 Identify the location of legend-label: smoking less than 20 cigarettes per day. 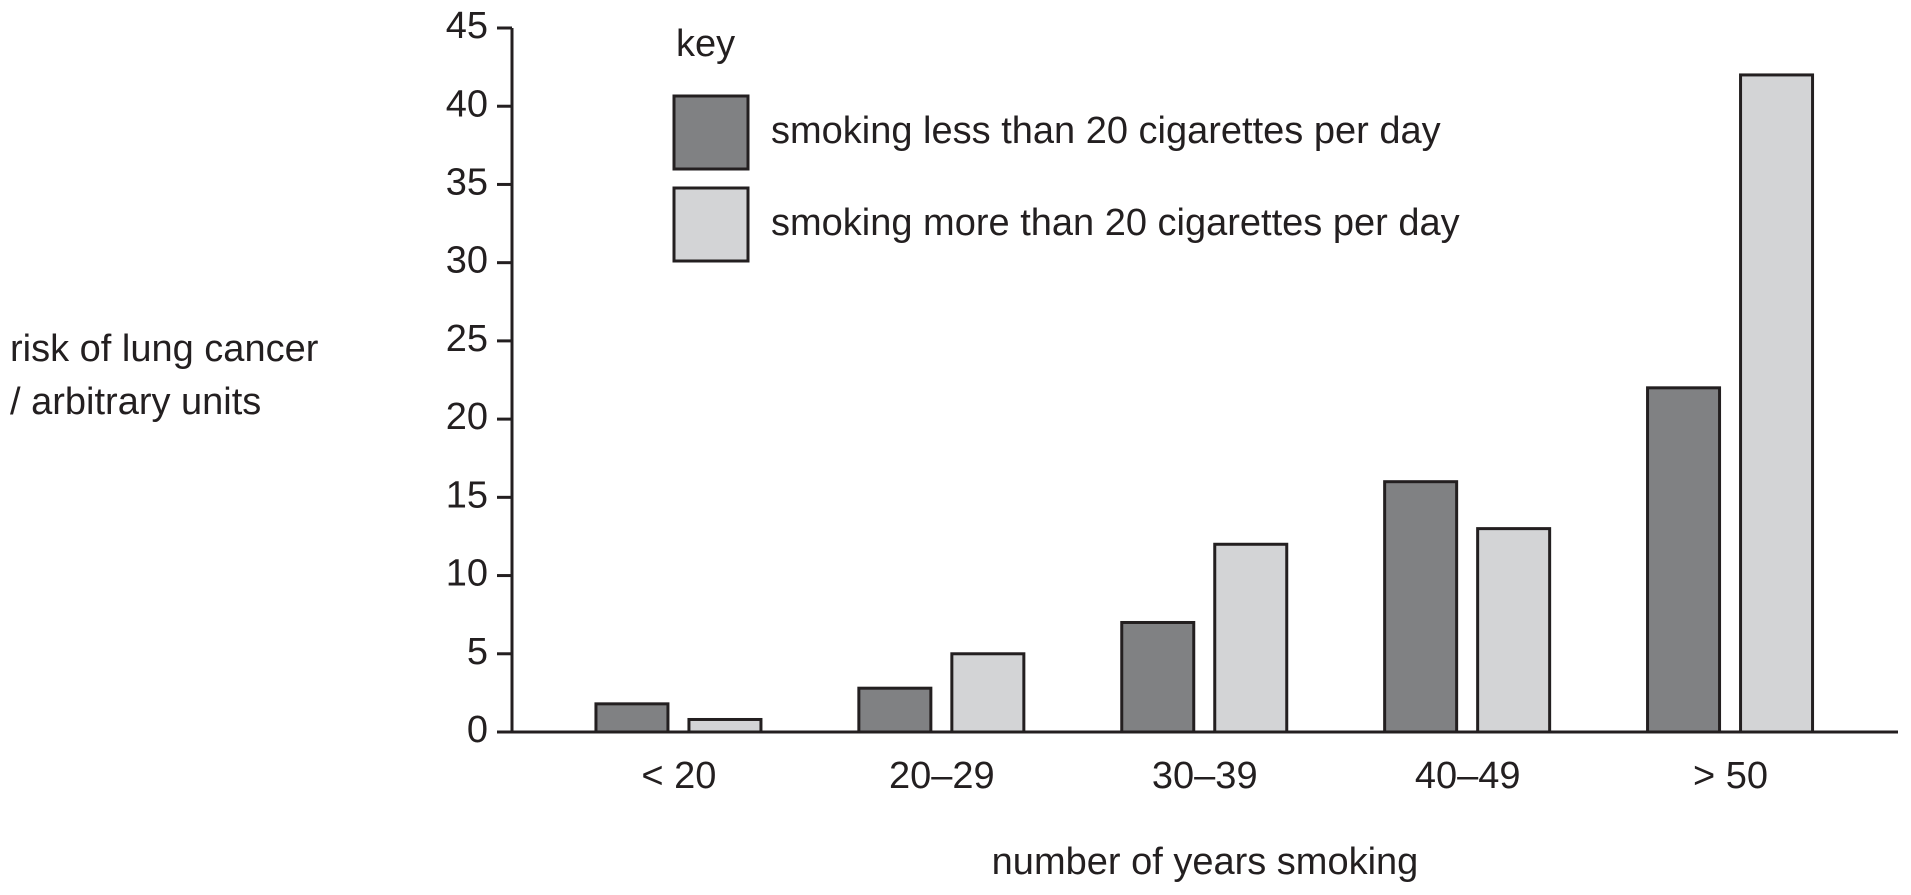
(1106, 131).